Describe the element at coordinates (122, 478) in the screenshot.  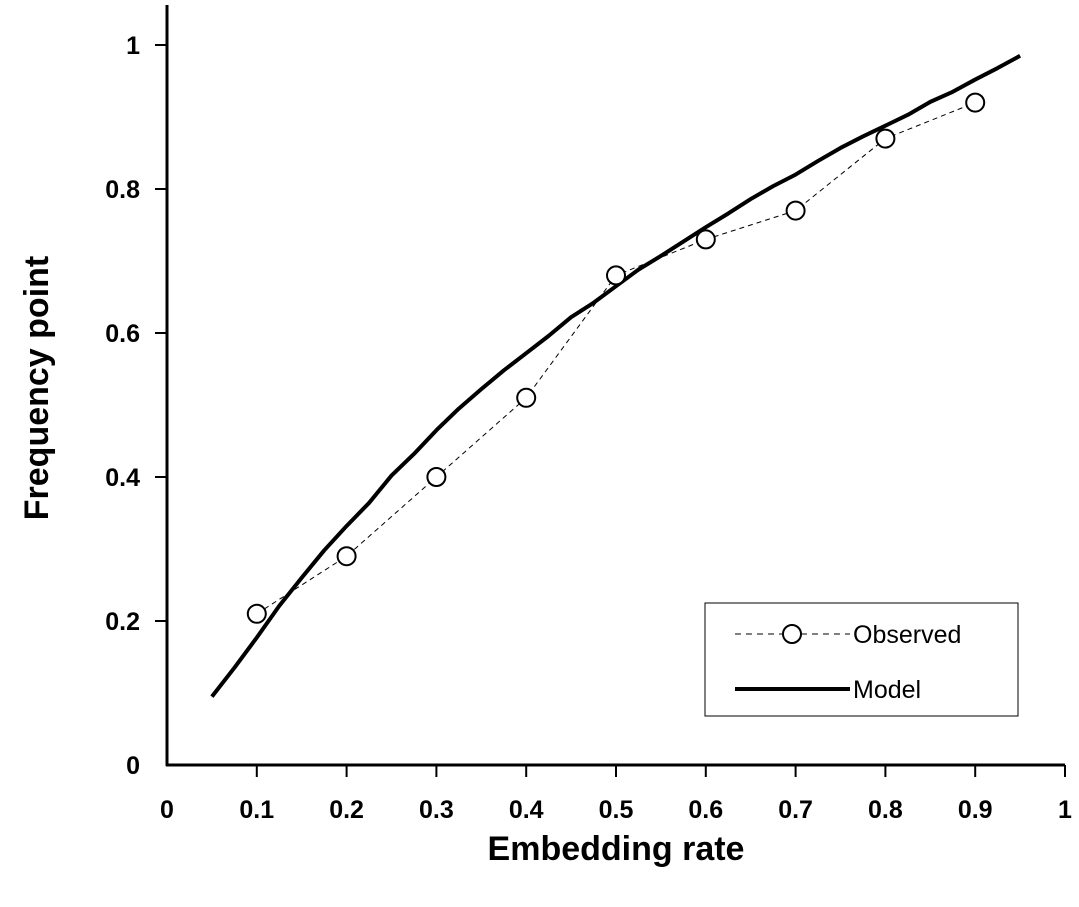
I see `y-tick-label: 0.4` at that location.